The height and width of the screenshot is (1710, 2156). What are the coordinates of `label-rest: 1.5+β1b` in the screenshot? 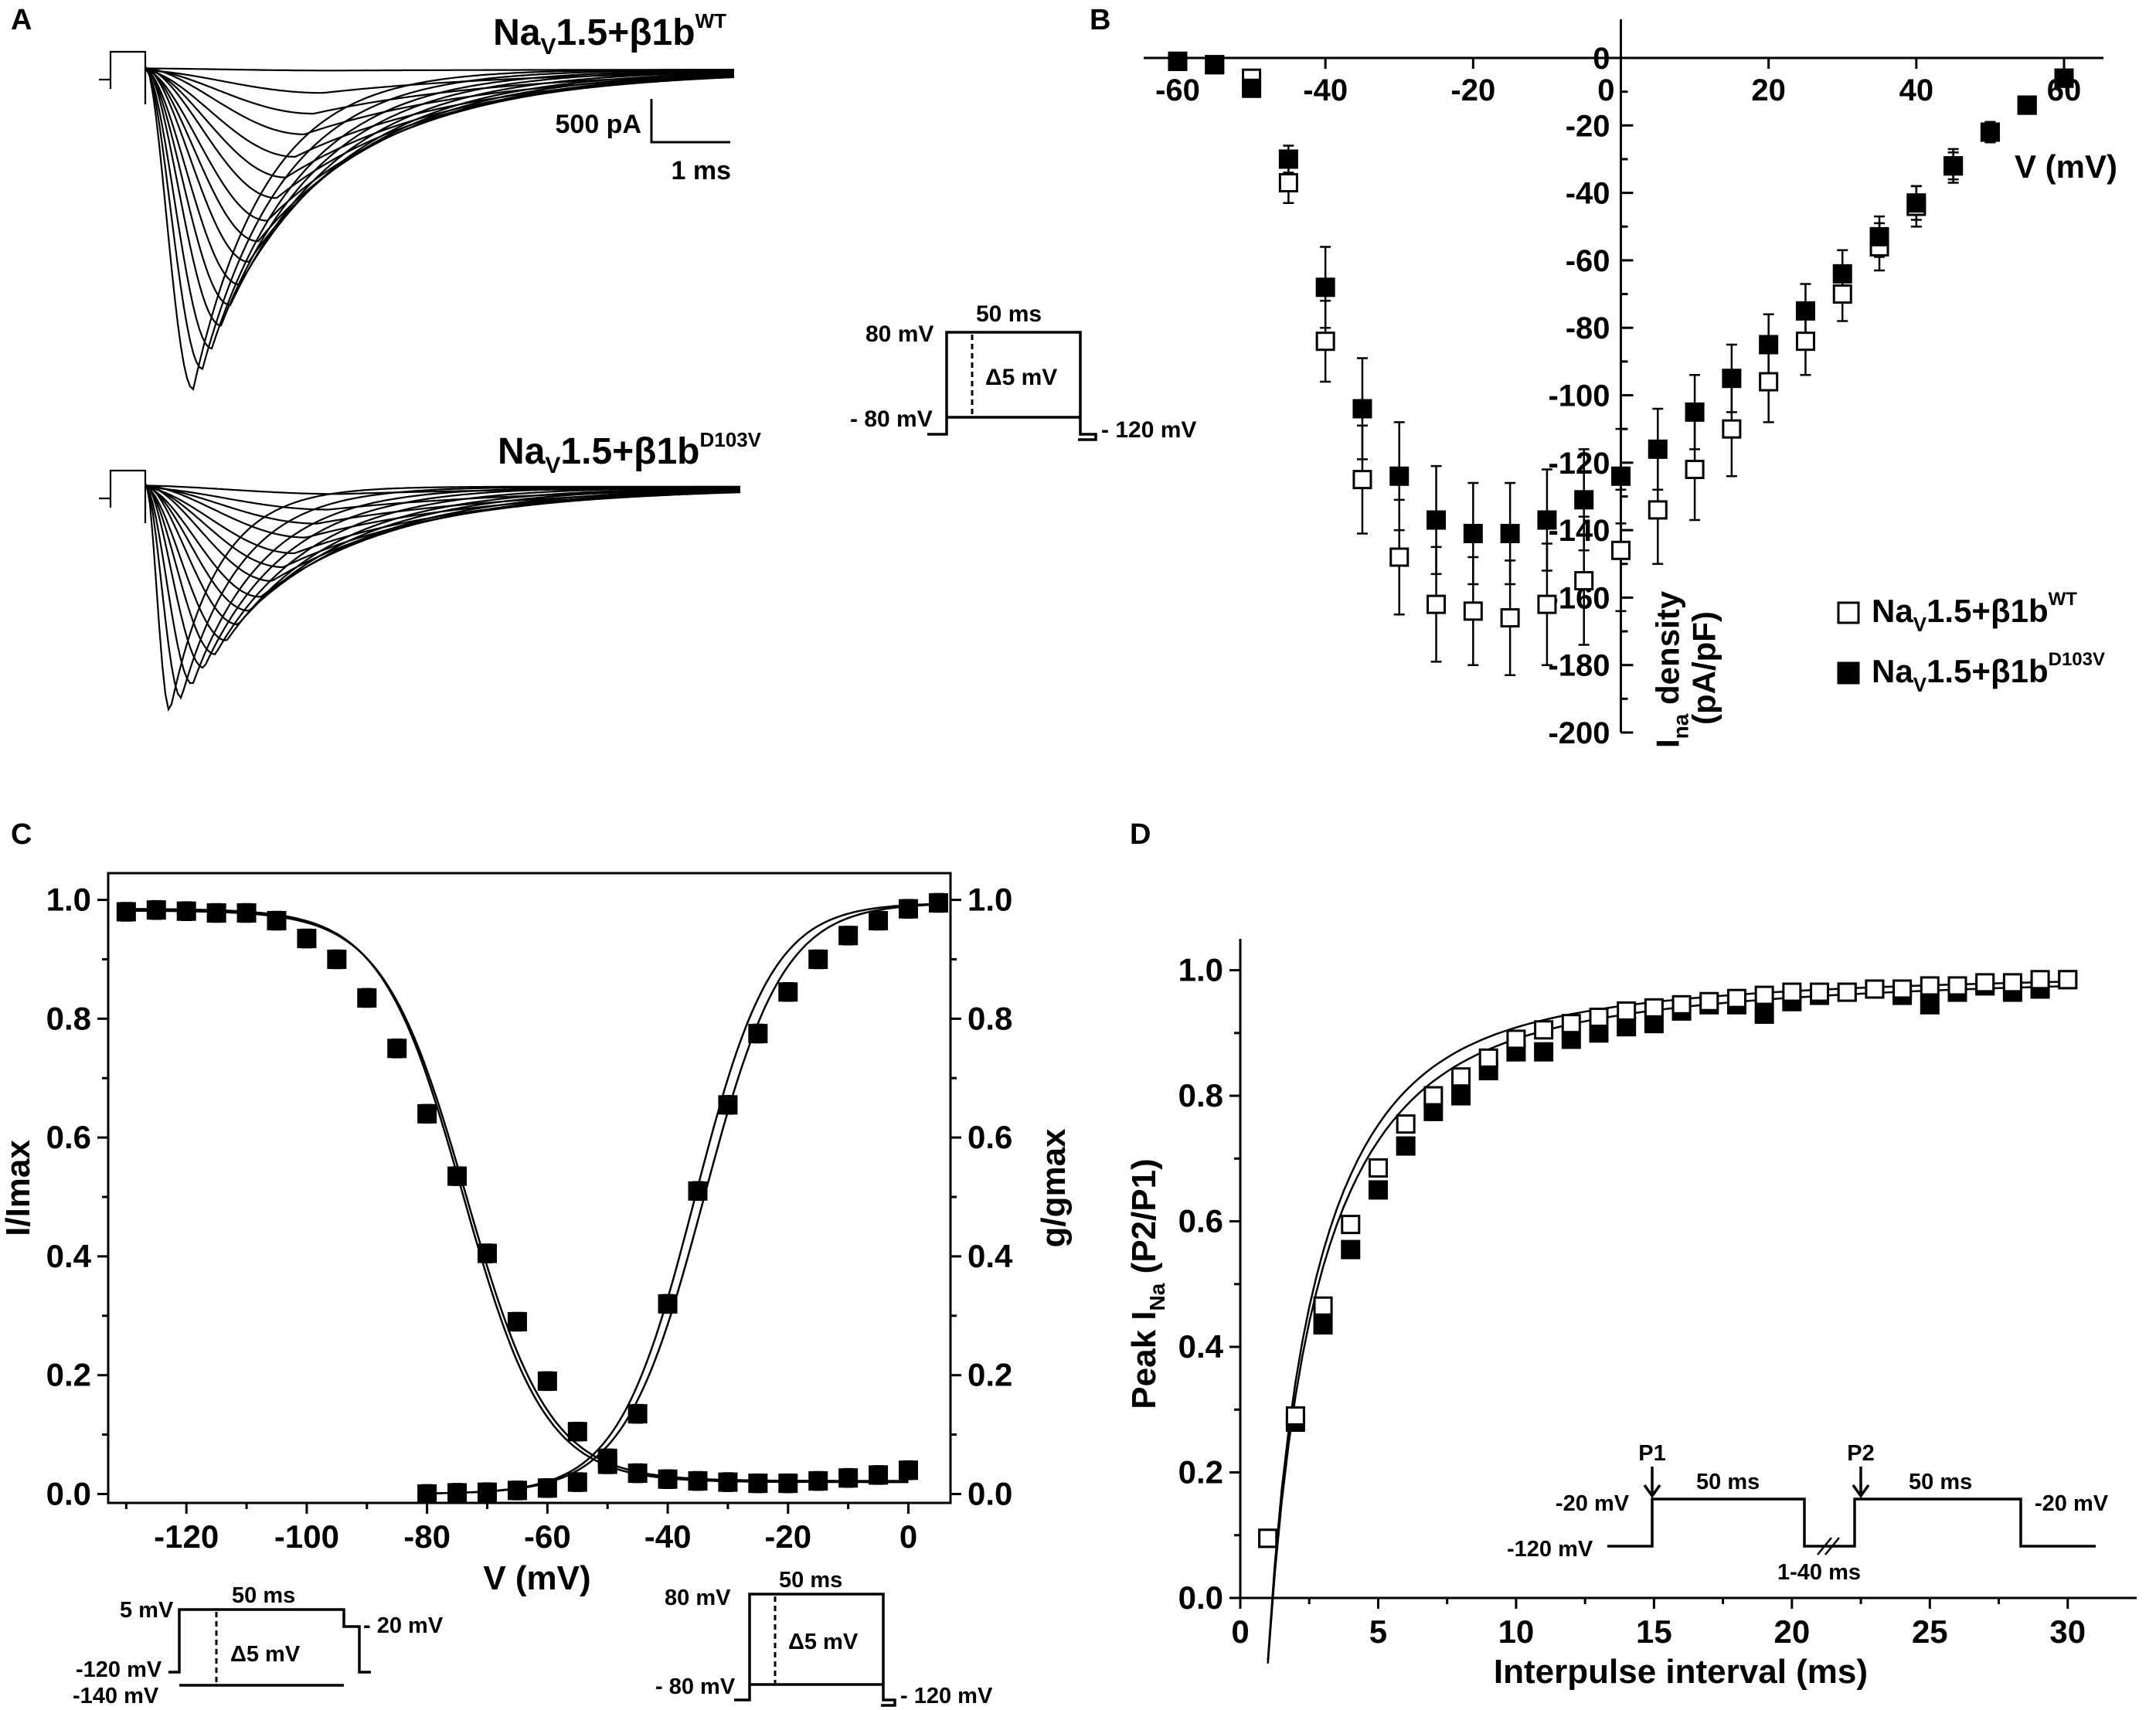 It's located at (1987, 671).